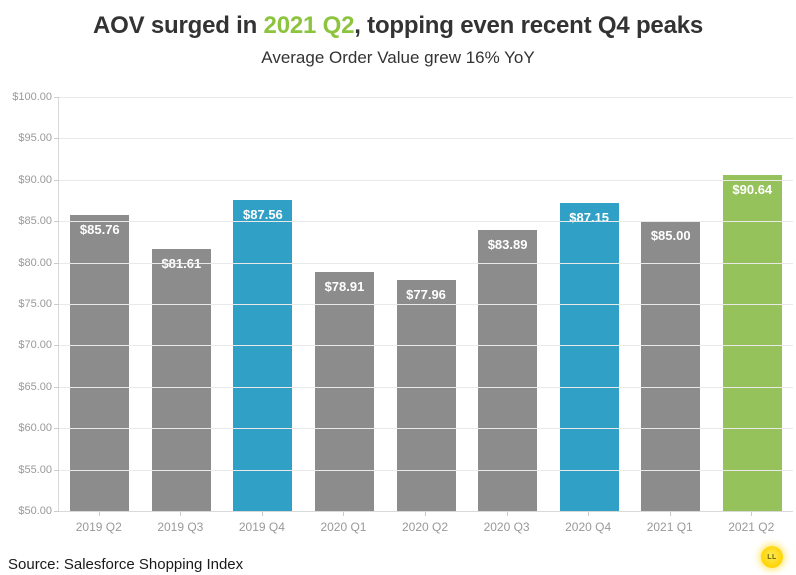  Describe the element at coordinates (398, 57) in the screenshot. I see `chart-subtitle: Average Order Value grew 16% YoY` at that location.